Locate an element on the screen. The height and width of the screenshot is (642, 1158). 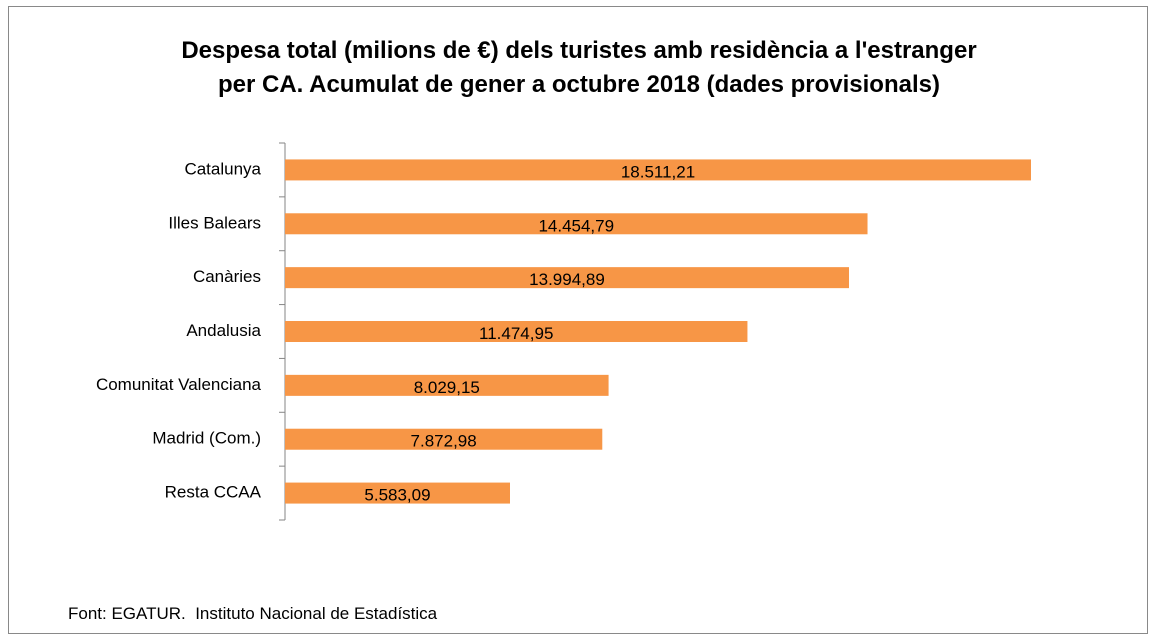
value-label: 13.994,89 is located at coordinates (567, 279).